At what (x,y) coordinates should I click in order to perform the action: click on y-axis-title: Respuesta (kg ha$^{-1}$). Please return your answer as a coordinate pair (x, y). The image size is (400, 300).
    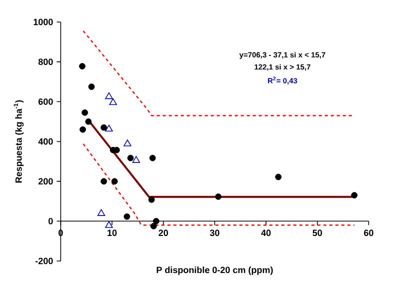
    Looking at the image, I should click on (19, 141).